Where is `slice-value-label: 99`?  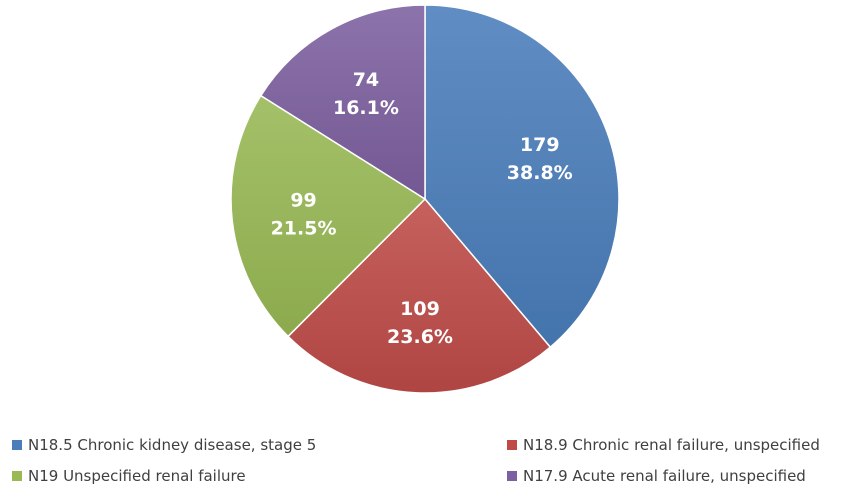
slice-value-label: 99 is located at coordinates (303, 201).